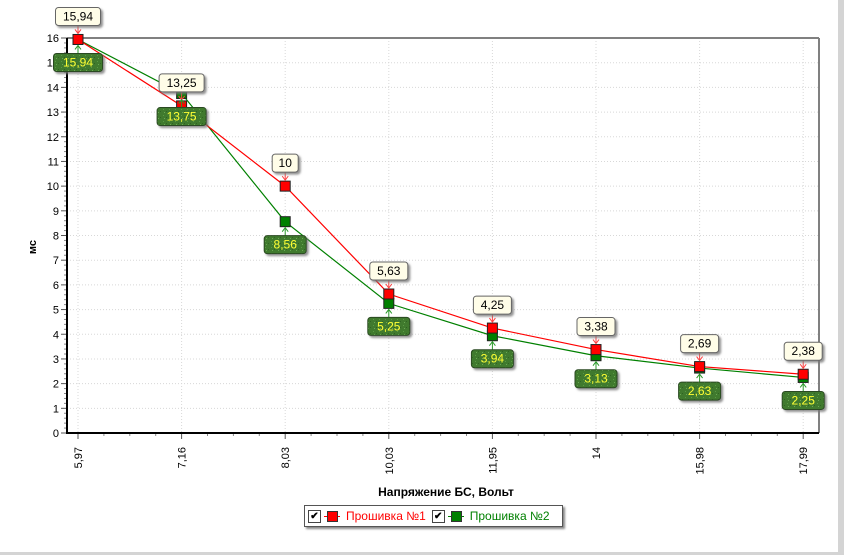 The width and height of the screenshot is (844, 555). Describe the element at coordinates (286, 457) in the screenshot. I see `x-tick-label: 8,03` at that location.